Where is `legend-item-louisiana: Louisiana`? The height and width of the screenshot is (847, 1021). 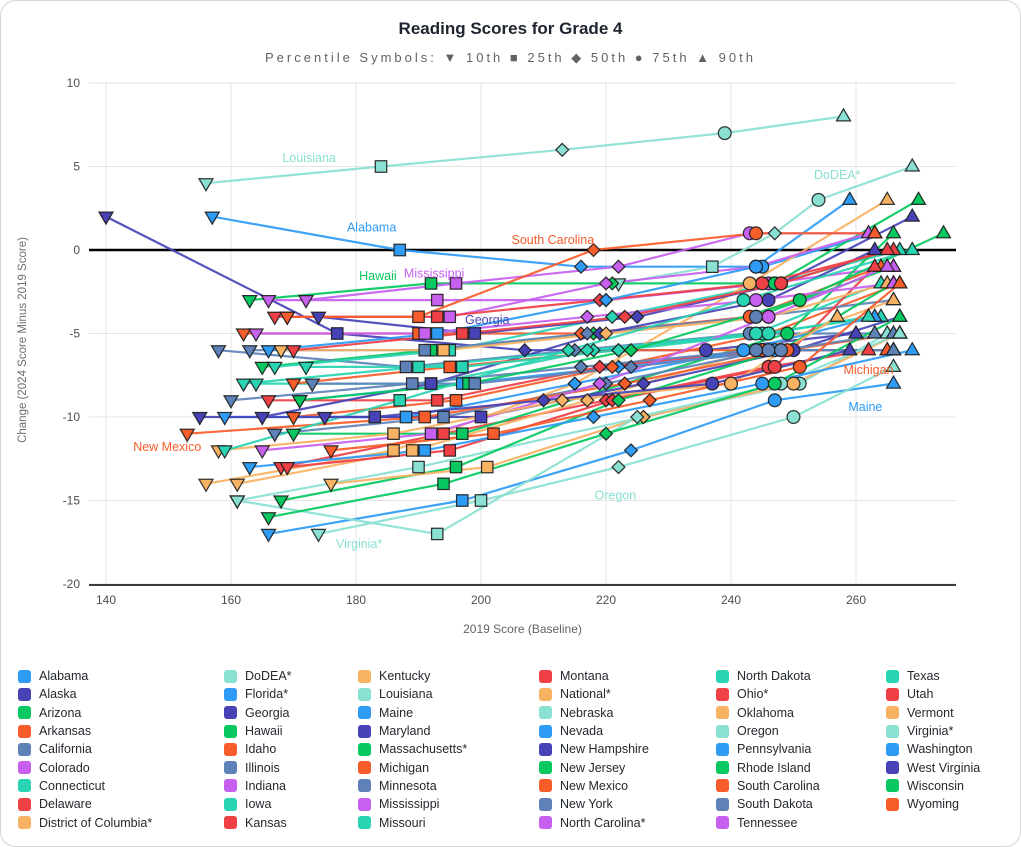
legend-item-louisiana: Louisiana is located at coordinates (448, 694).